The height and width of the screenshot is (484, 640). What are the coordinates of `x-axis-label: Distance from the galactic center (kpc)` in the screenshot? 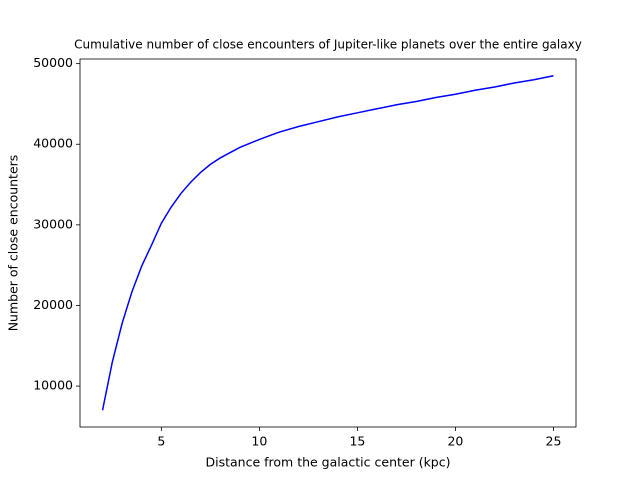 It's located at (328, 462).